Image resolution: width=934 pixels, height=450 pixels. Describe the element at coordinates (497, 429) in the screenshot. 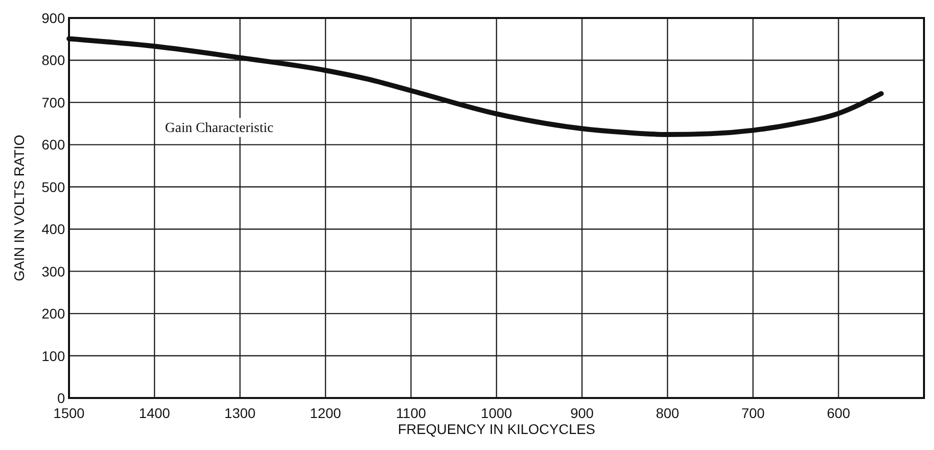

I see `x-axis-title: FREQUENCY IN KILOCYCLES` at that location.